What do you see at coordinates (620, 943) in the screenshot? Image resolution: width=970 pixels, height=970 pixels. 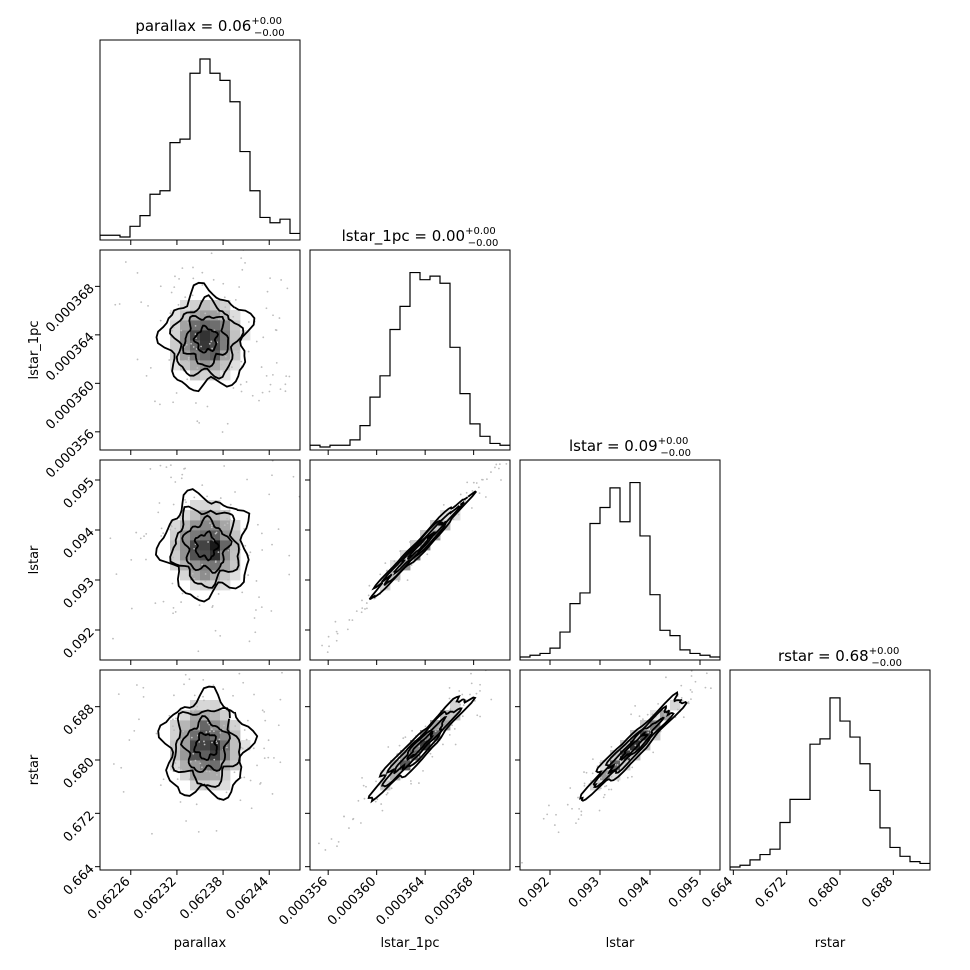 I see `x-axis-label-lstar: lstar` at bounding box center [620, 943].